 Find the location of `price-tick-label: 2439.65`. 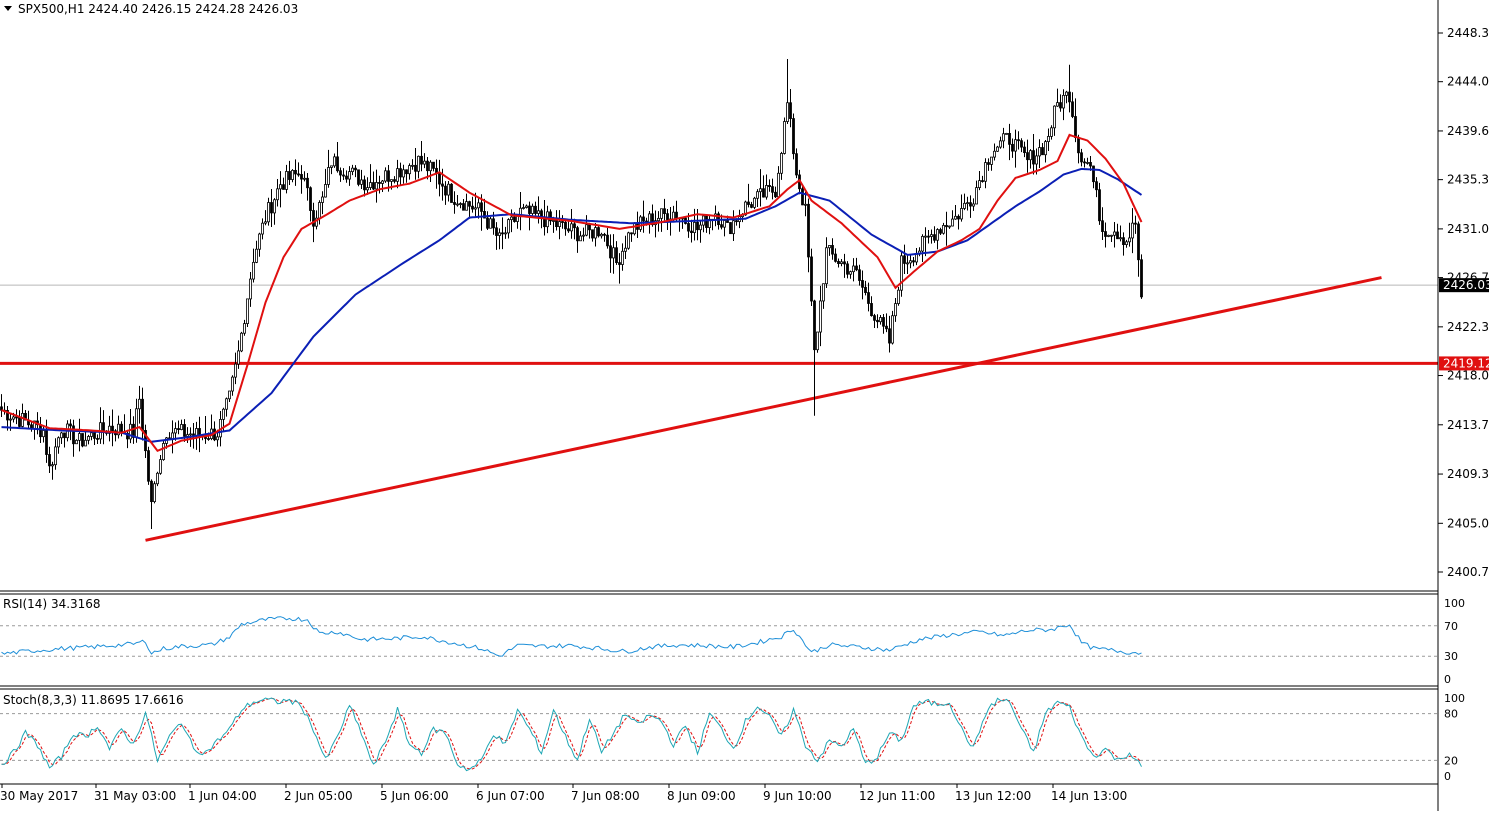

price-tick-label: 2439.65 is located at coordinates (1468, 131).